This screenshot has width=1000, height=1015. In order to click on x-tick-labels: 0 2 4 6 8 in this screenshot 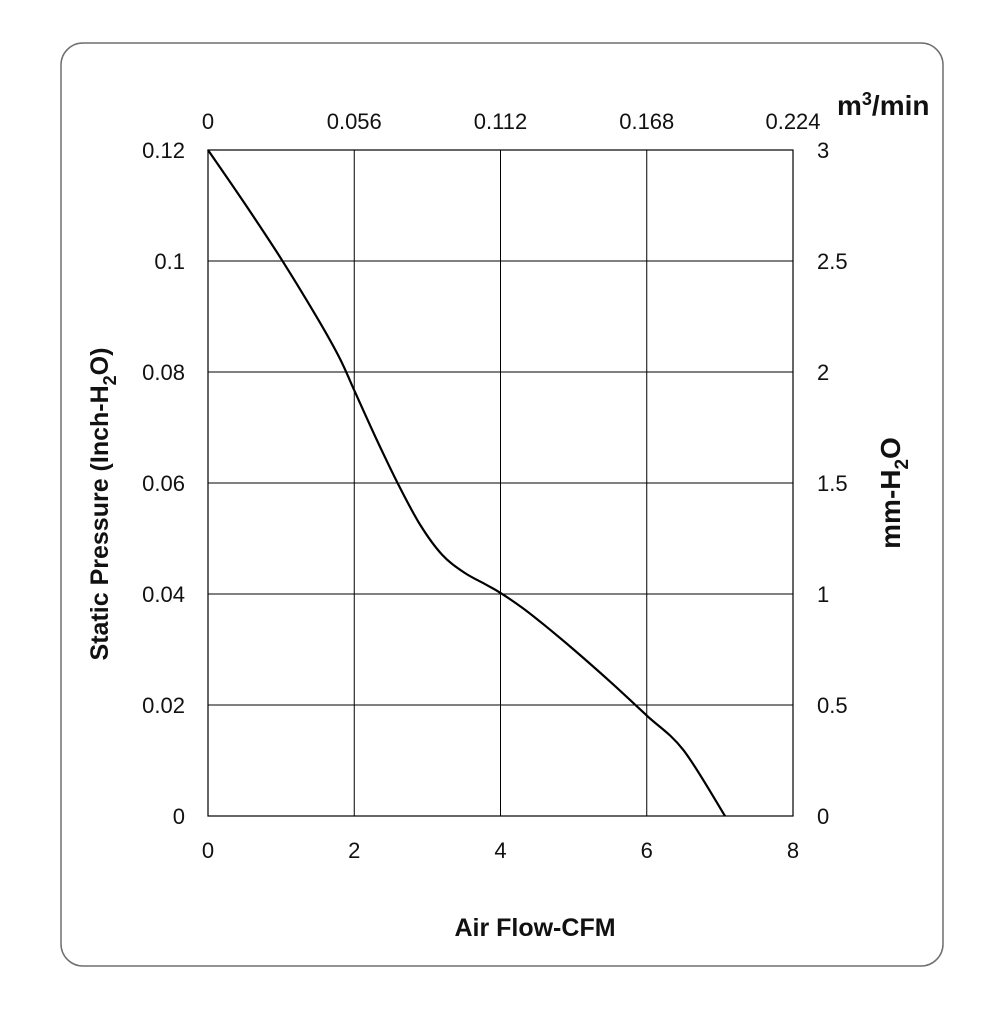, I will do `click(500, 850)`.